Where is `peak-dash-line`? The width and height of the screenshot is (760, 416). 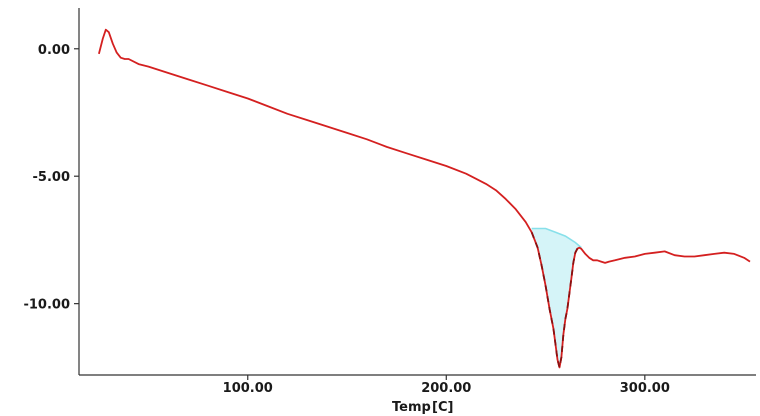
peak-dash-line is located at coordinates (556, 299).